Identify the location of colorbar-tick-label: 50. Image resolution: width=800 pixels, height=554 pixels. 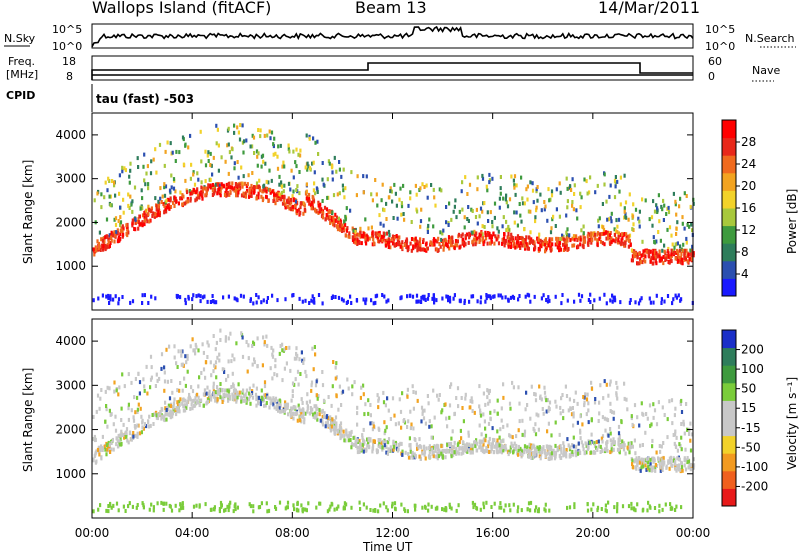
(748, 389).